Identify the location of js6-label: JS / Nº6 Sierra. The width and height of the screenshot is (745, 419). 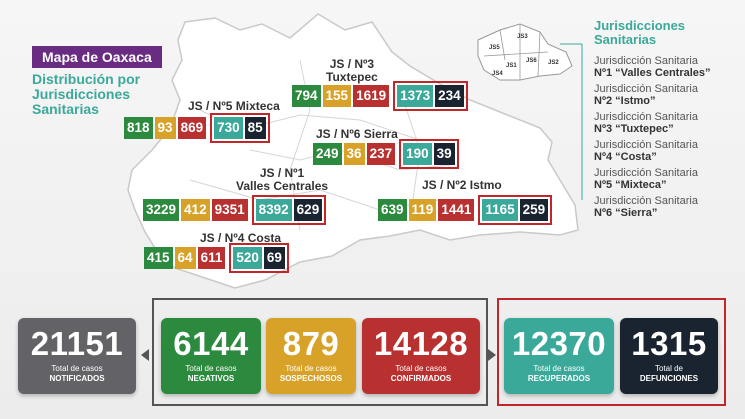
(357, 134).